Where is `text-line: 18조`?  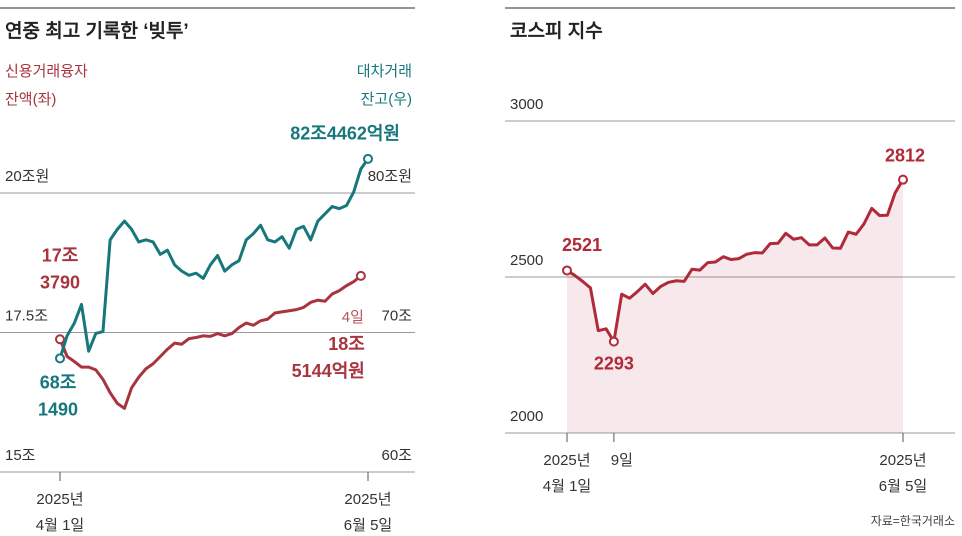
text-line: 18조 is located at coordinates (346, 344).